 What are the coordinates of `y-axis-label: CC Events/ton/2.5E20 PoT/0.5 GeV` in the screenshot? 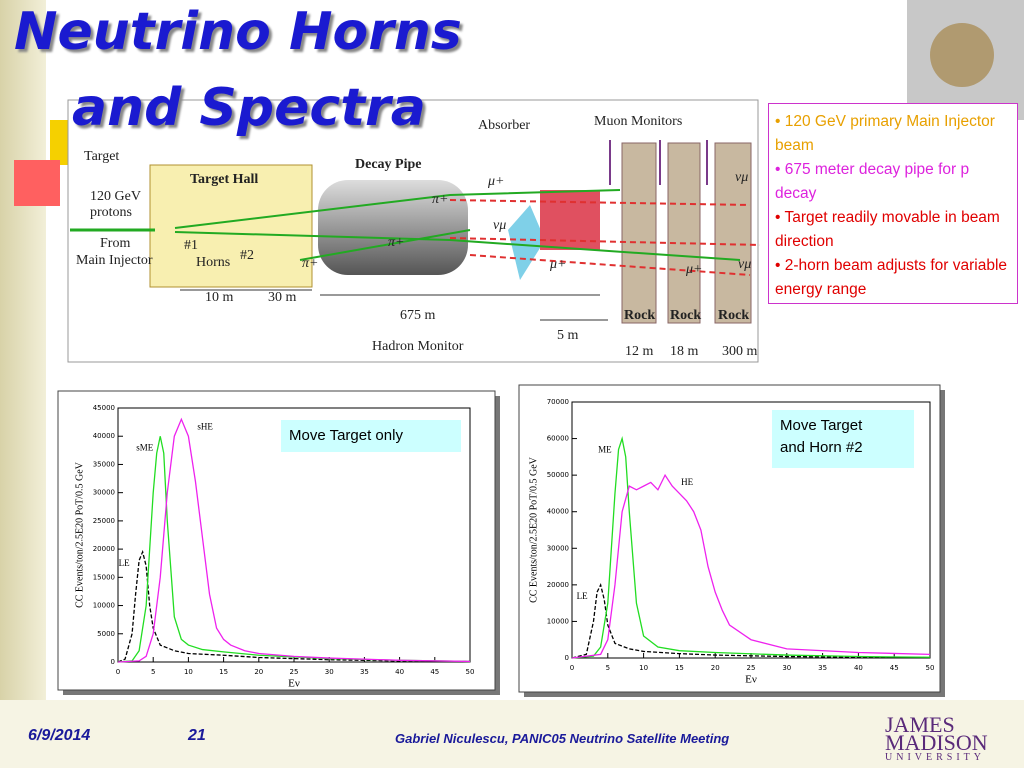 It's located at (79, 534).